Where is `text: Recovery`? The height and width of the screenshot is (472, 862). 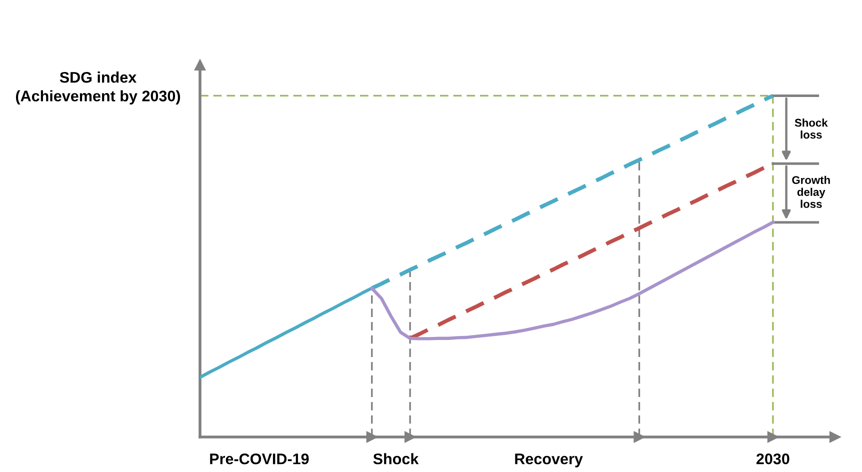 text: Recovery is located at coordinates (549, 461).